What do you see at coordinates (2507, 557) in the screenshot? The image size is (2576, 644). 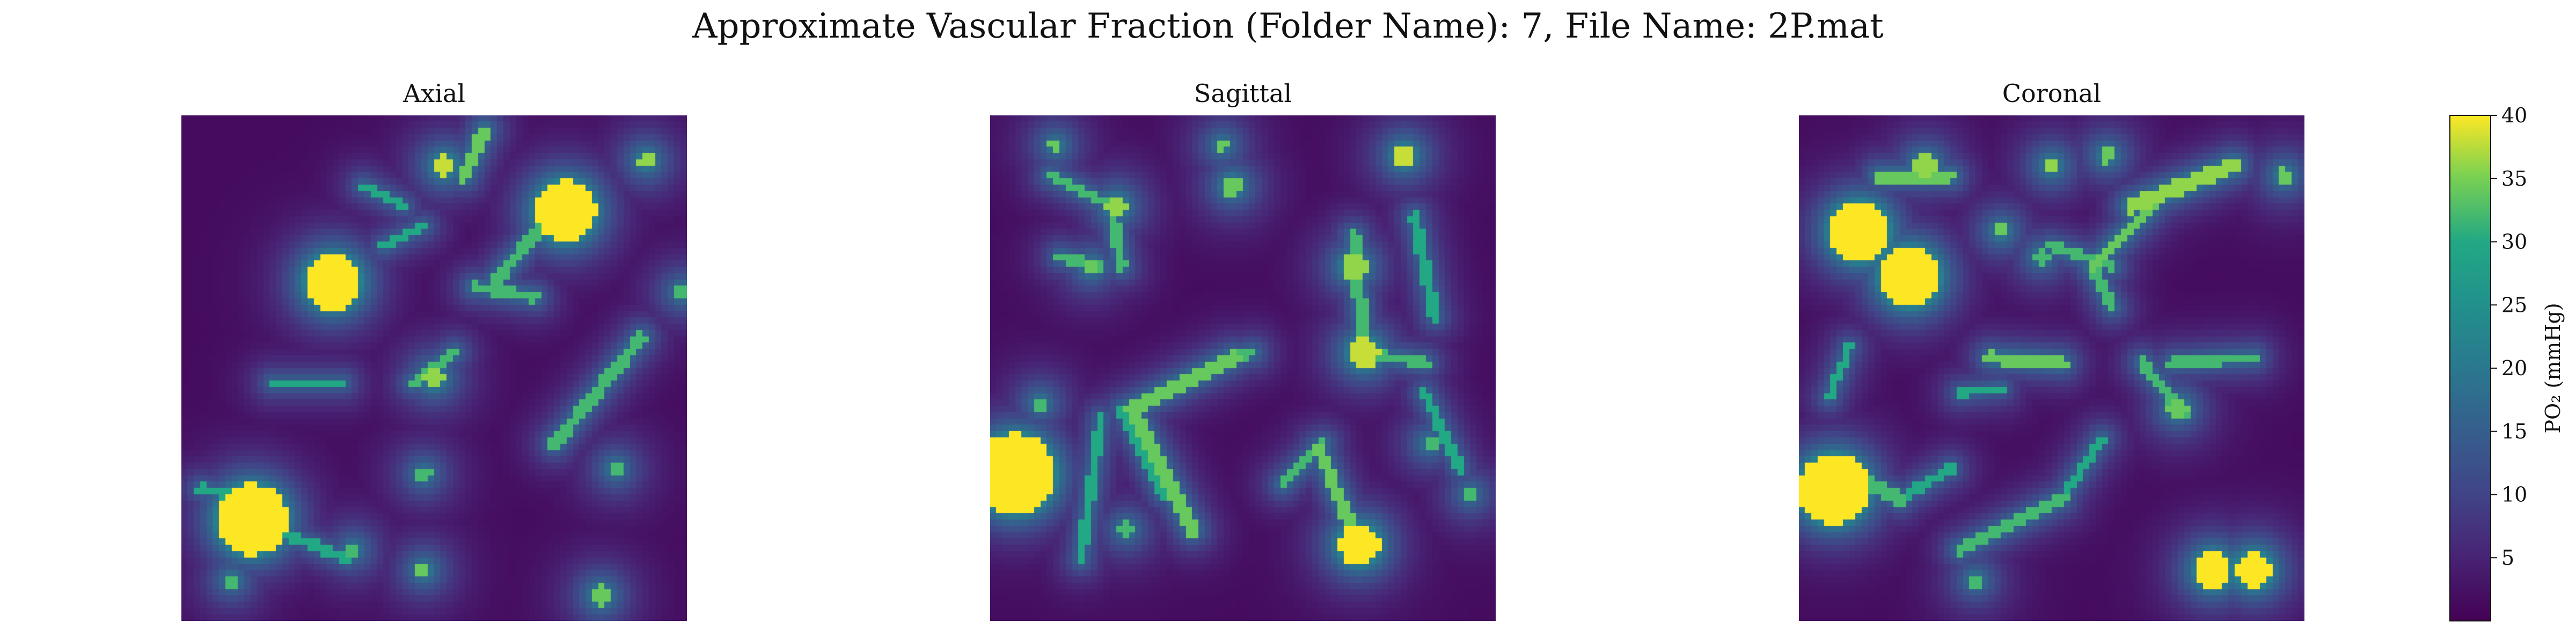 I see `colorbar-tick-label: 5` at bounding box center [2507, 557].